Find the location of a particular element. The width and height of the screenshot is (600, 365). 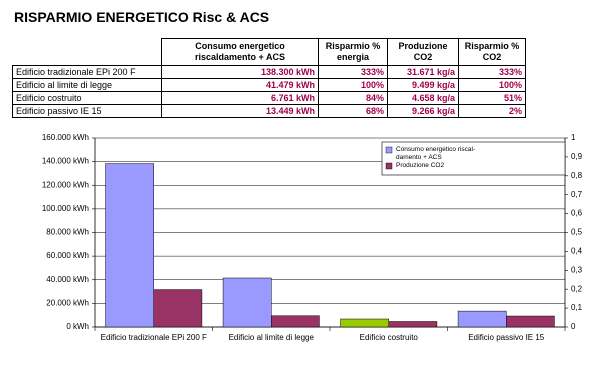

y2-tick-label: 0,9 is located at coordinates (577, 156).